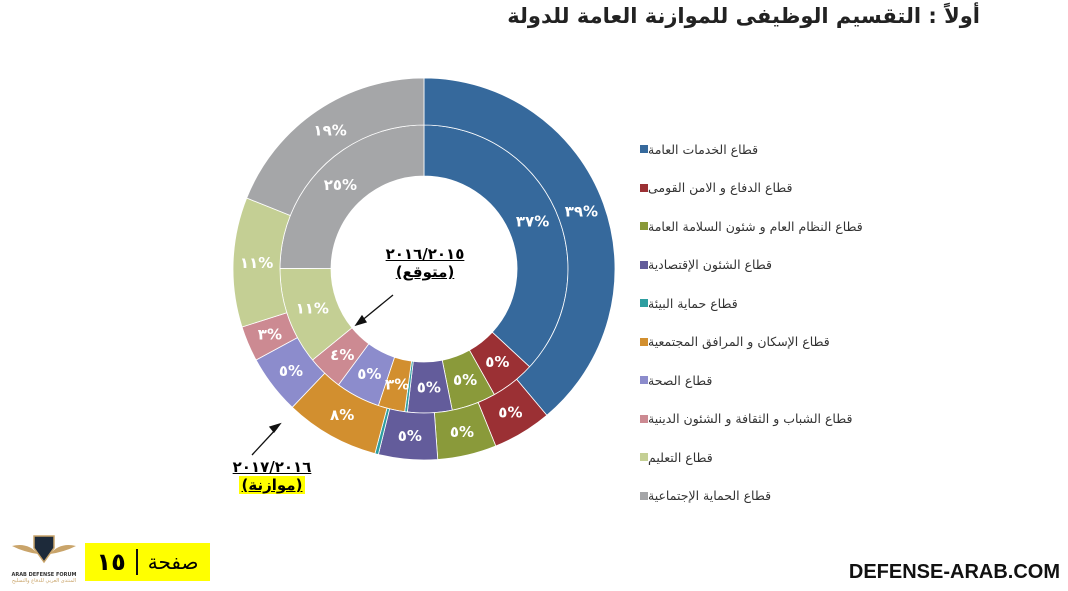 The image size is (1068, 591). What do you see at coordinates (312, 309) in the screenshot?
I see `inner-data-label-8: ١١%` at bounding box center [312, 309].